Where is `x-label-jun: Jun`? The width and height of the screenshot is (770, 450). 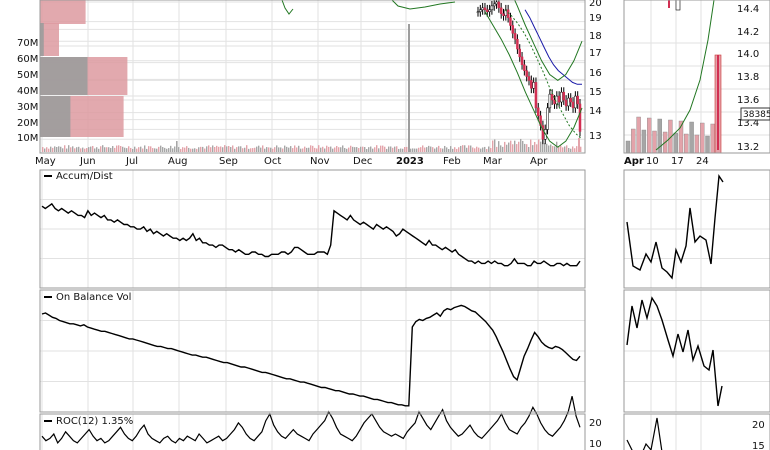 x-label-jun: Jun is located at coordinates (87, 161).